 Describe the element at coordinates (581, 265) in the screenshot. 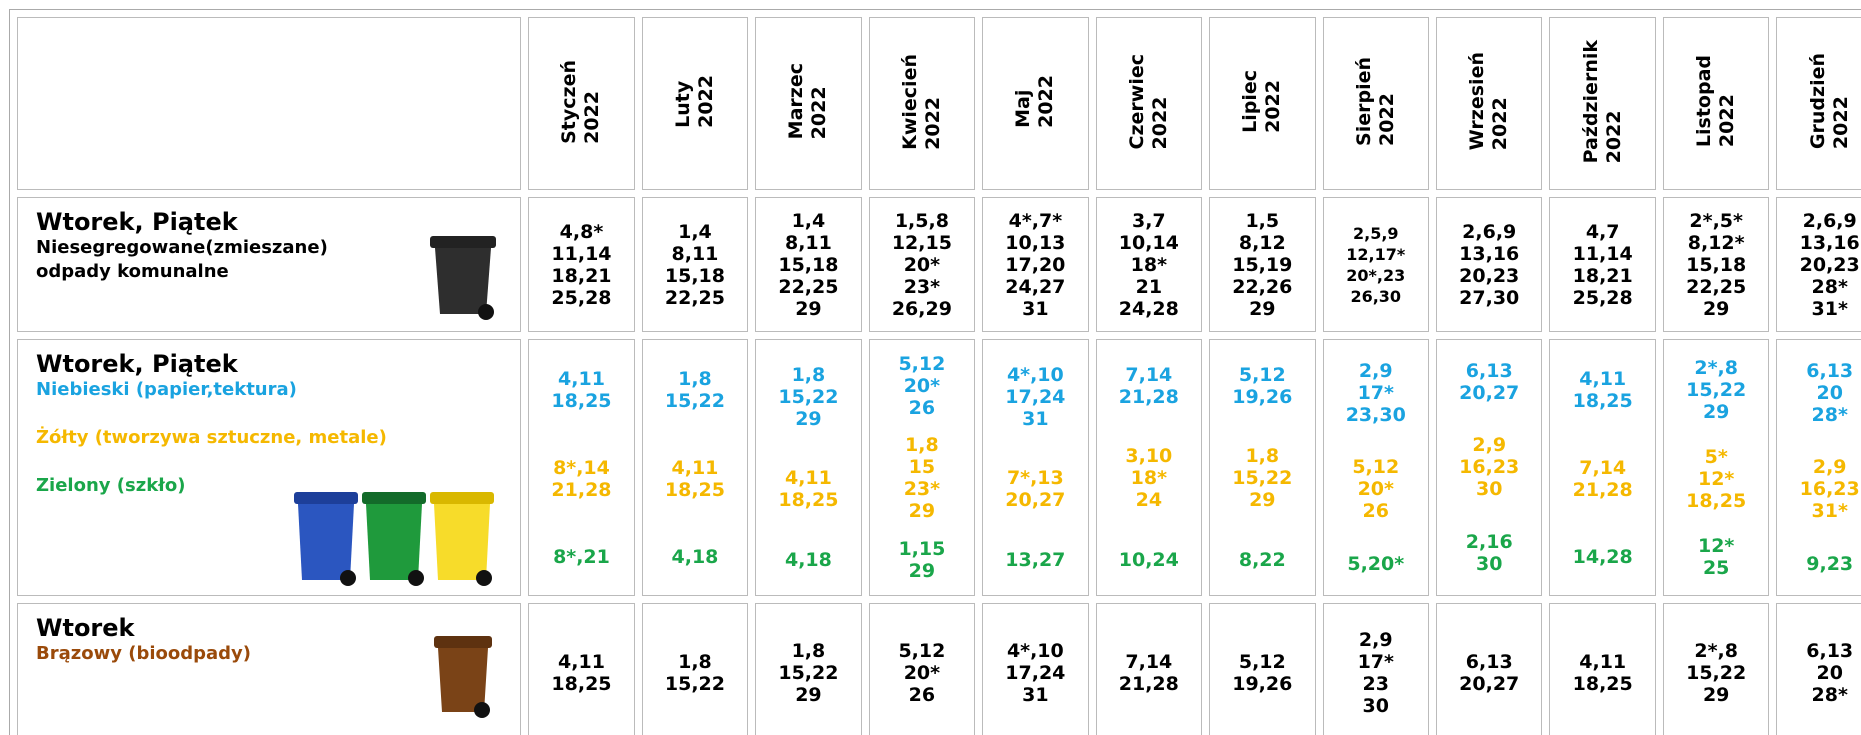

I see `date-group: 4,8* 11,14 18,21 25,28` at that location.